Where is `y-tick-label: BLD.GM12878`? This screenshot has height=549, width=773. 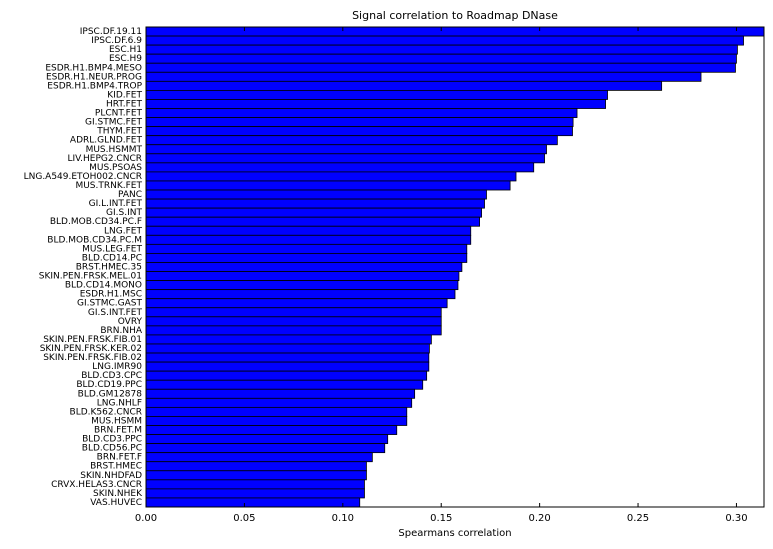 y-tick-label: BLD.GM12878 is located at coordinates (110, 394).